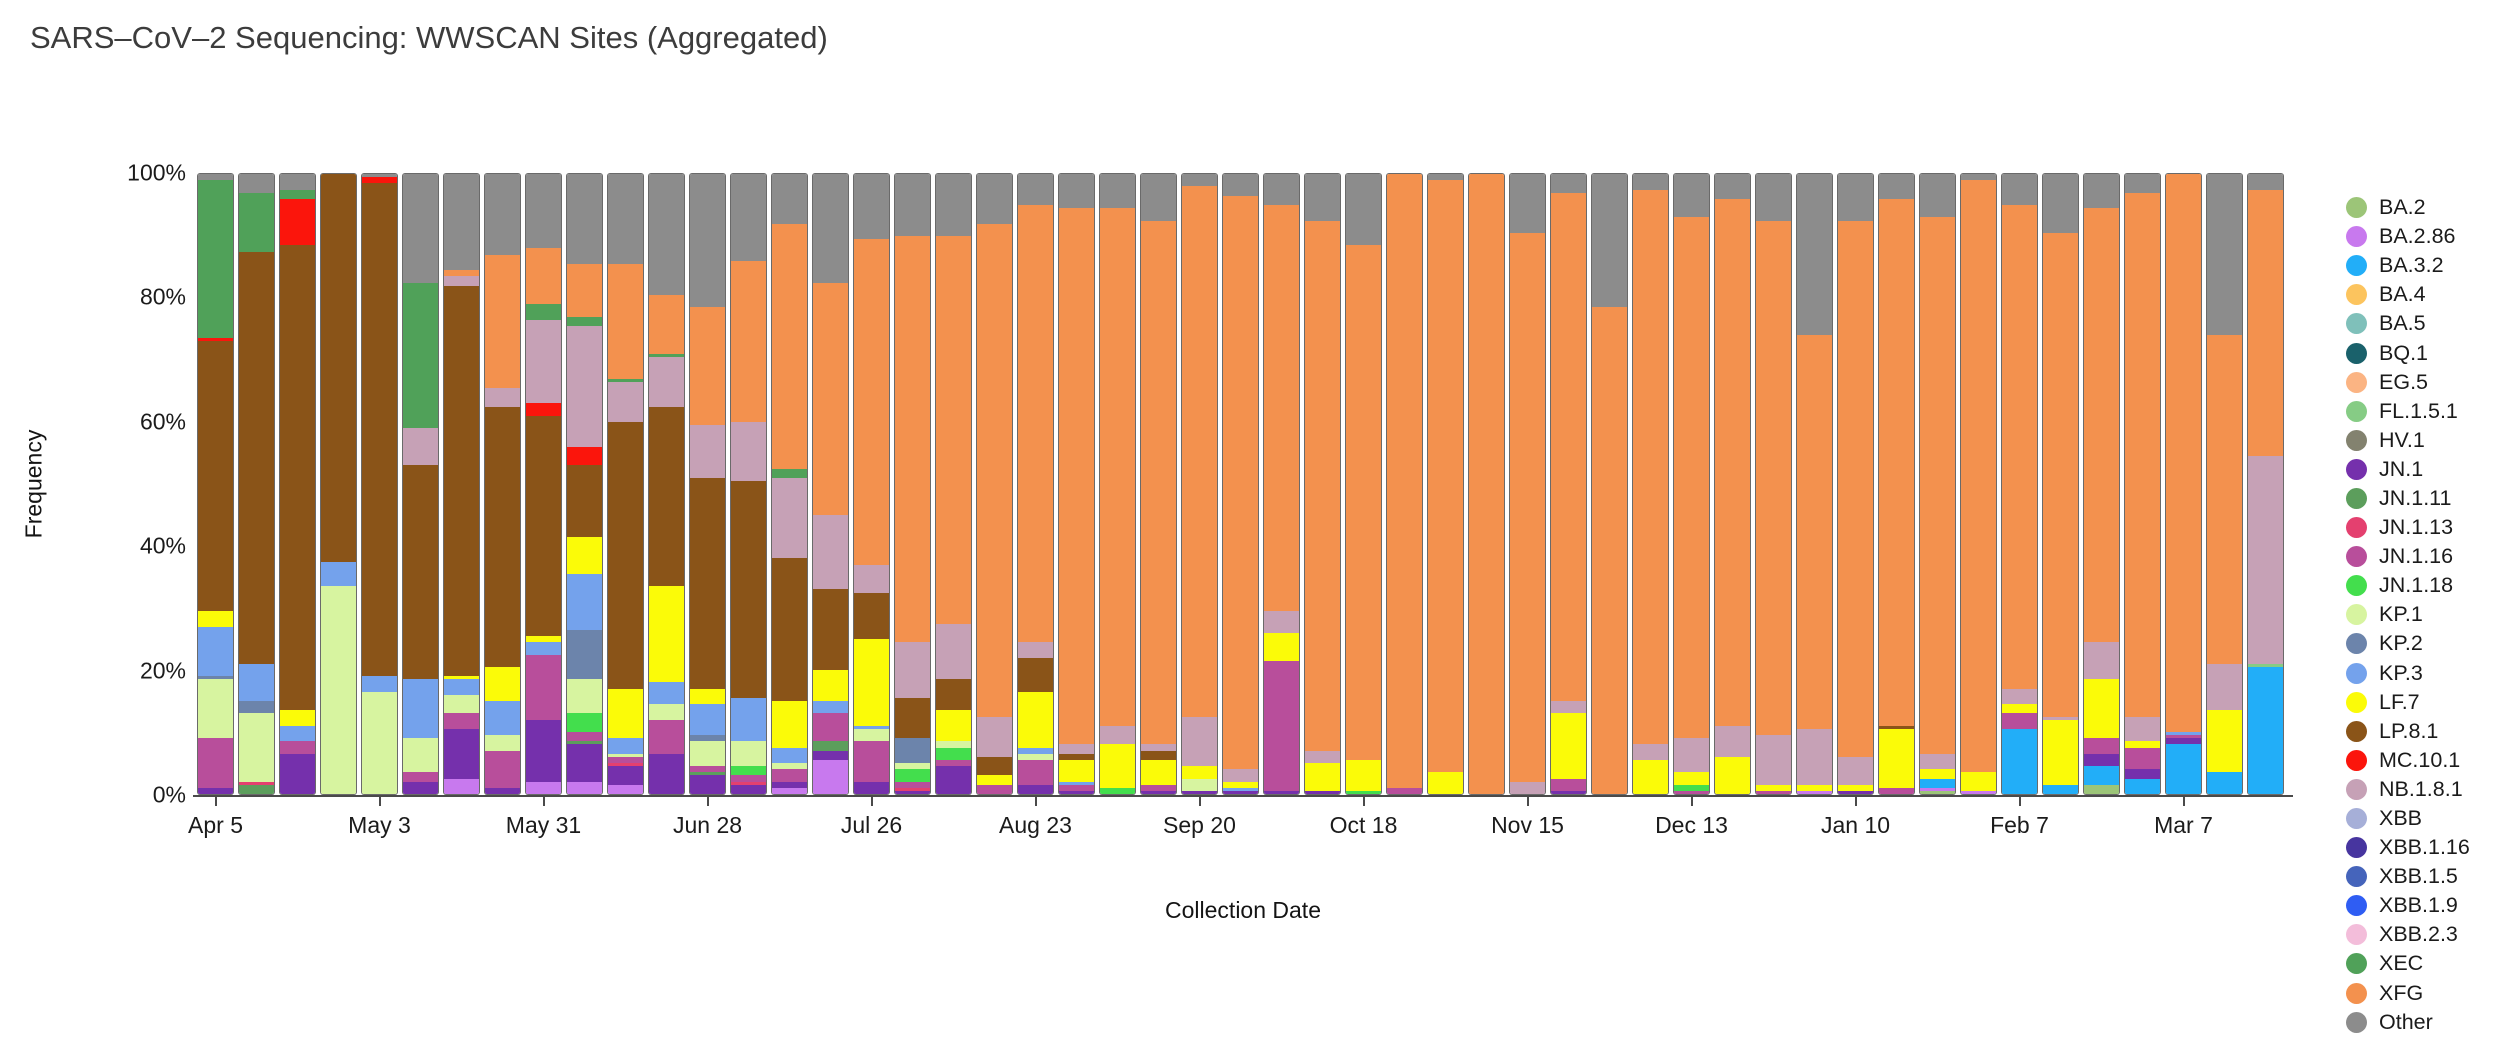 The width and height of the screenshot is (2496, 1064). What do you see at coordinates (2402, 207) in the screenshot?
I see `legend-label: BA.2` at bounding box center [2402, 207].